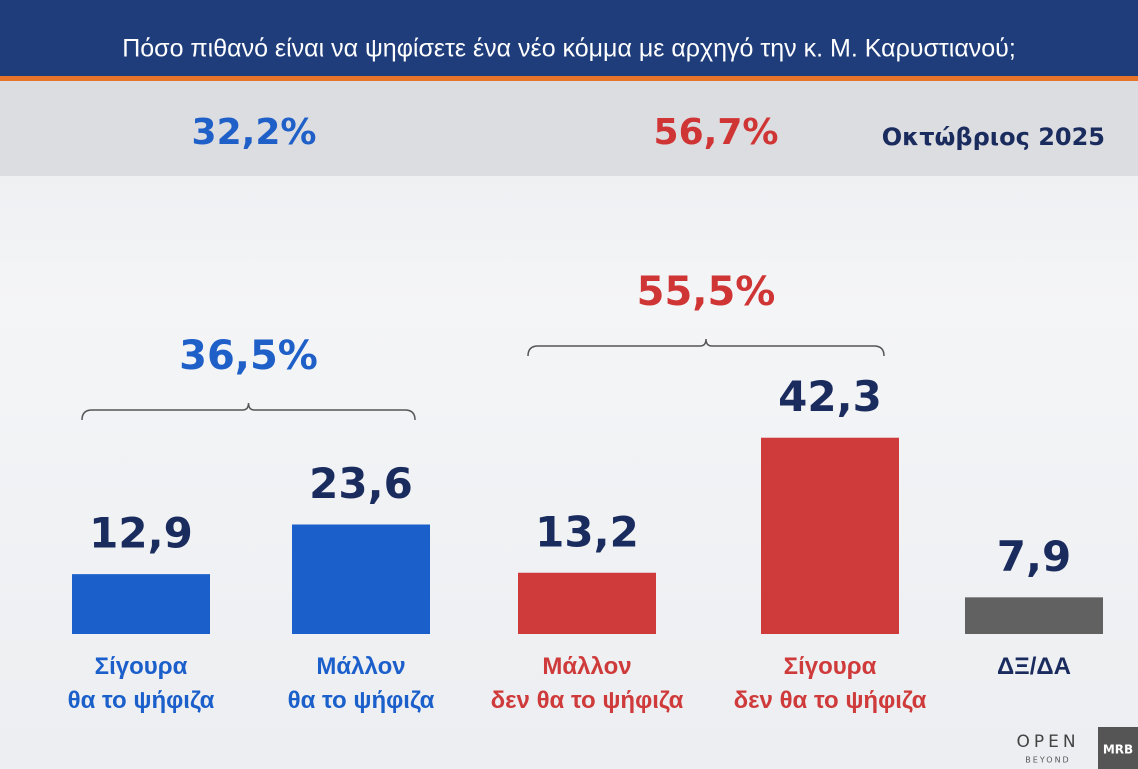 This screenshot has width=1138, height=769. I want to click on category-label: ΔΞ/ΔΑ, so click(1034, 666).